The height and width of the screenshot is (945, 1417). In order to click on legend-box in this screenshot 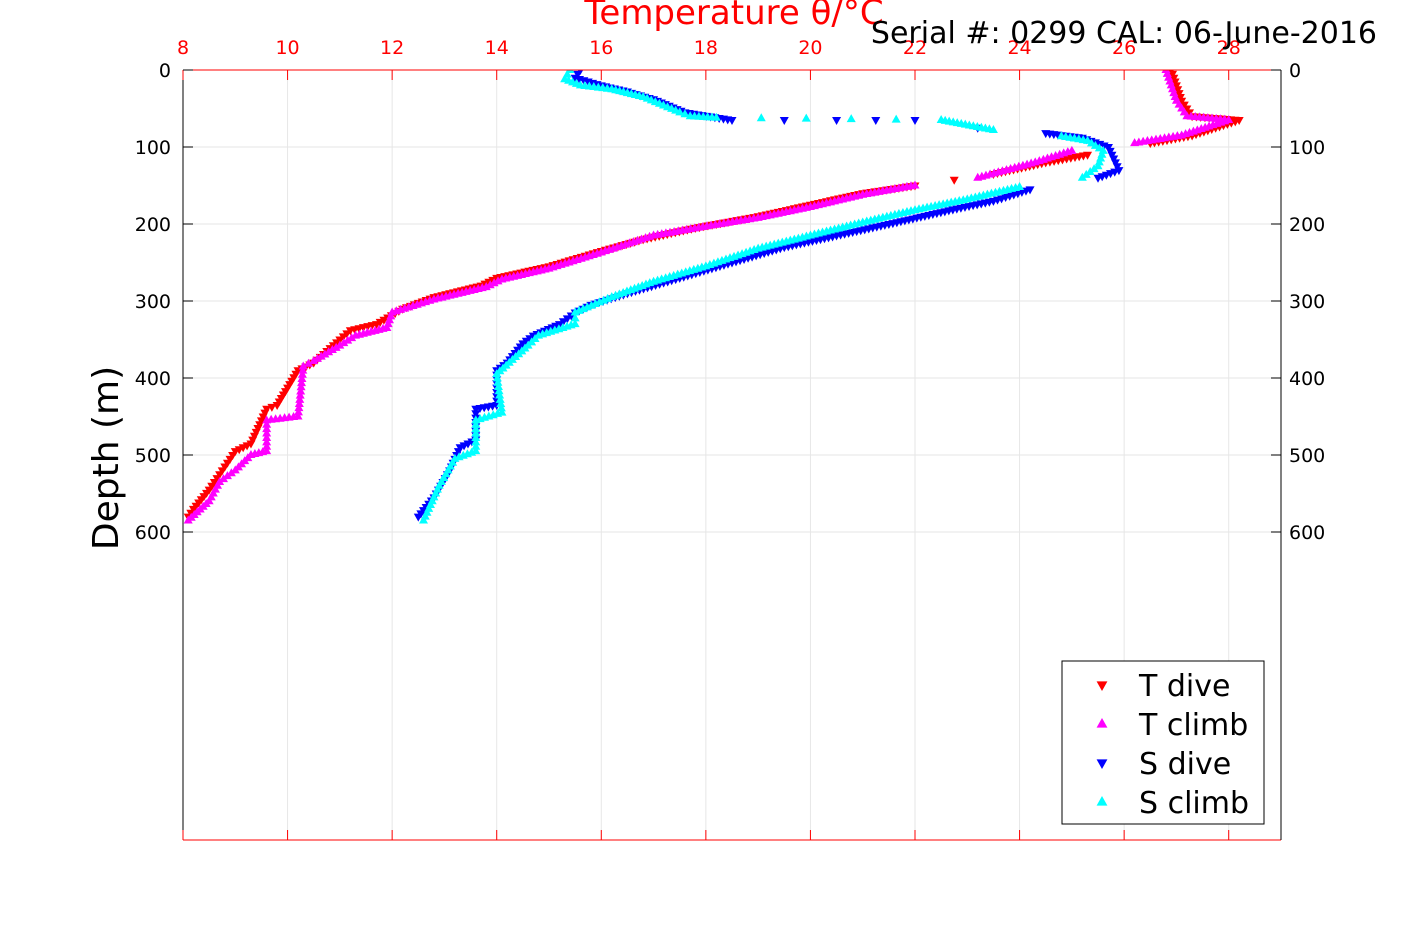, I will do `click(1163, 742)`.